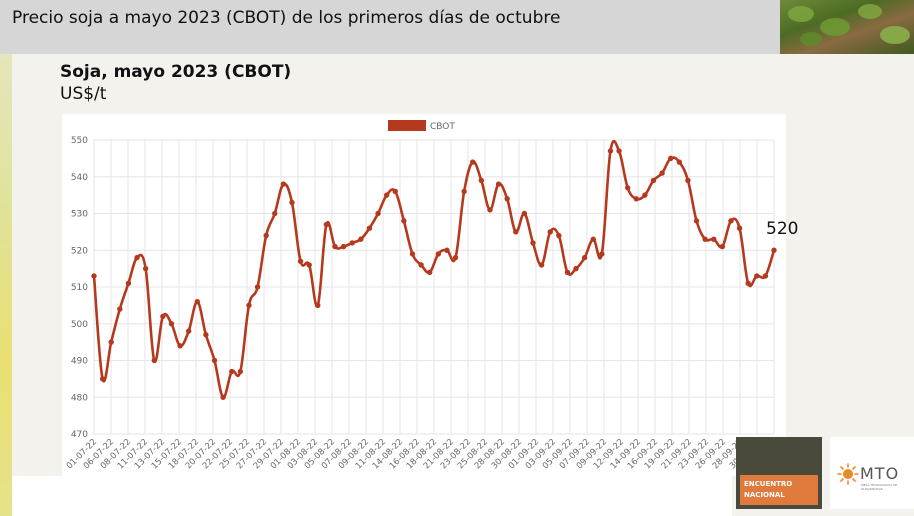 Image resolution: width=914 pixels, height=516 pixels. I want to click on sun-icon, so click(848, 474).